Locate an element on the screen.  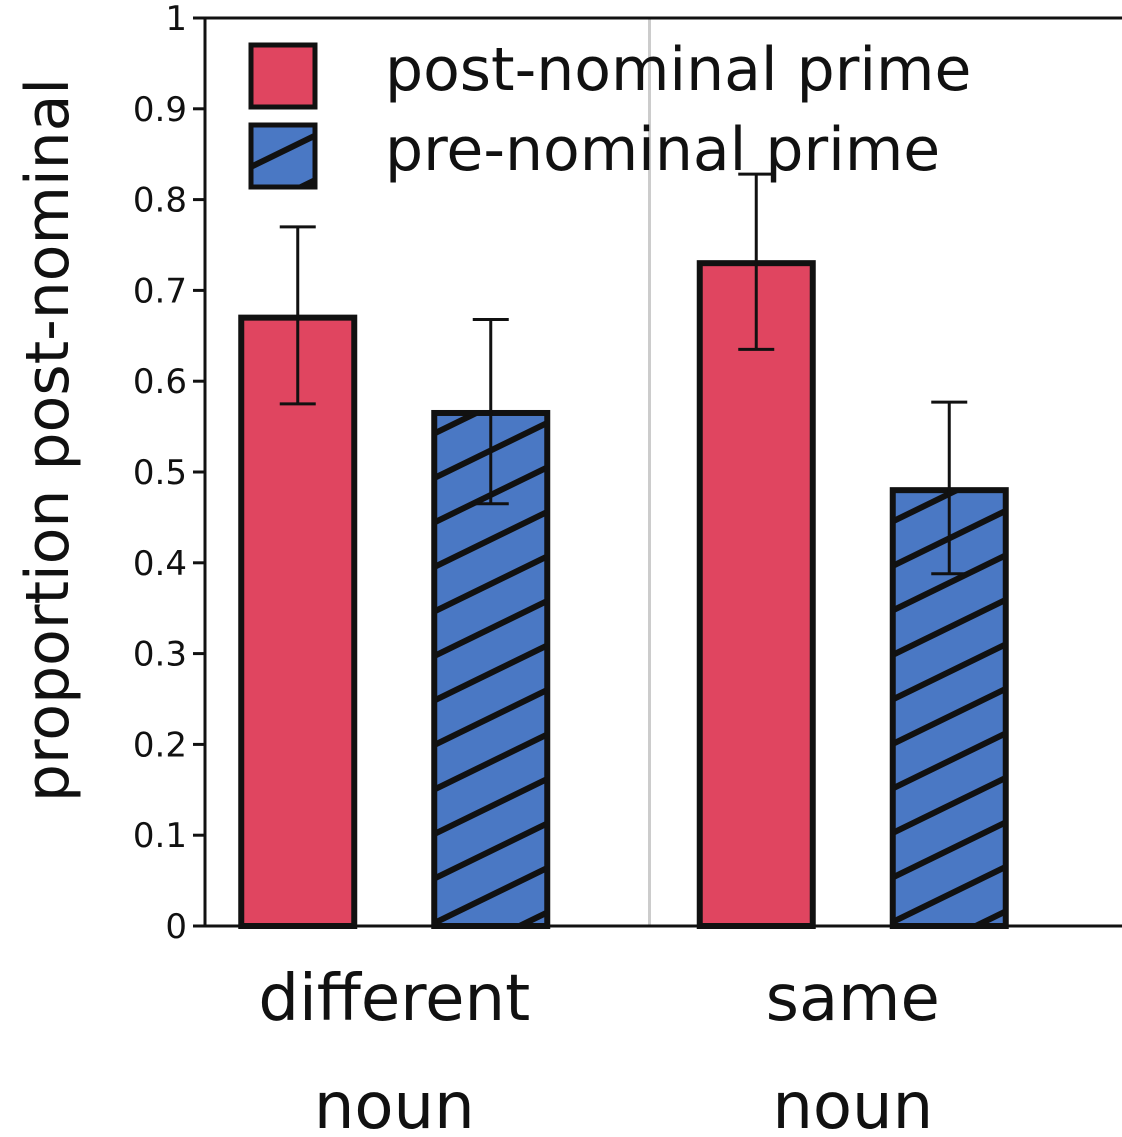
category-label: same is located at coordinates (853, 999).